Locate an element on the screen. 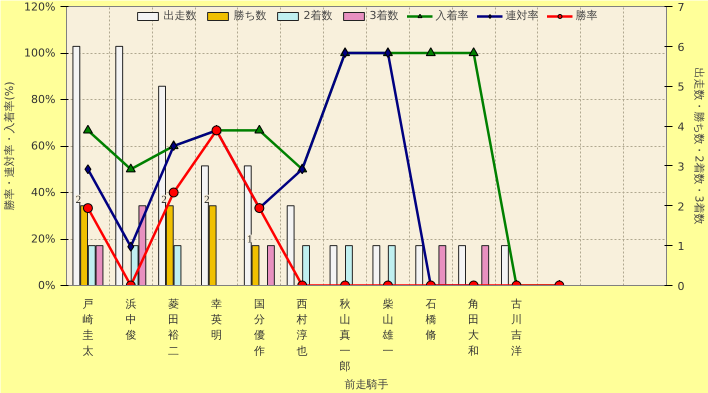 The width and height of the screenshot is (708, 393). legend-label: 連対率 is located at coordinates (522, 15).